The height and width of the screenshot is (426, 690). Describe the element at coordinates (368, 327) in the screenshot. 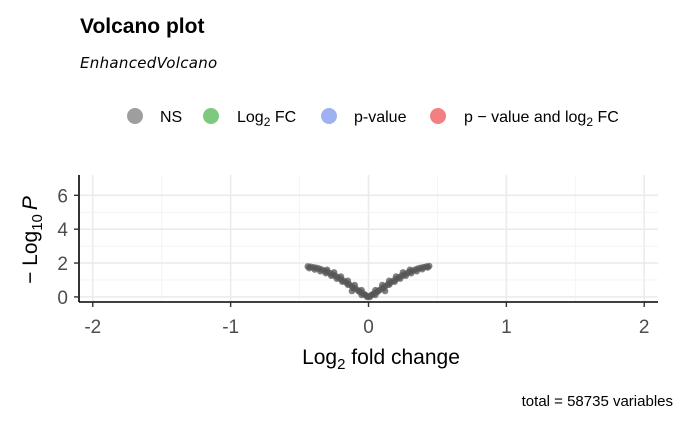

I see `x-tick-label: 0` at that location.